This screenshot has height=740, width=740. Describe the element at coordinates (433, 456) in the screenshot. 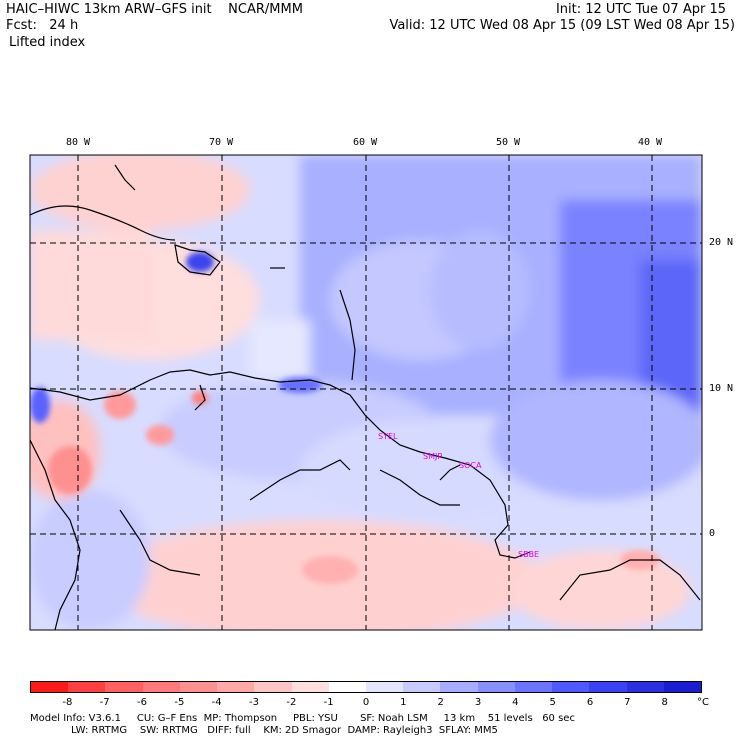

I see `station-smjp: SMJP` at that location.